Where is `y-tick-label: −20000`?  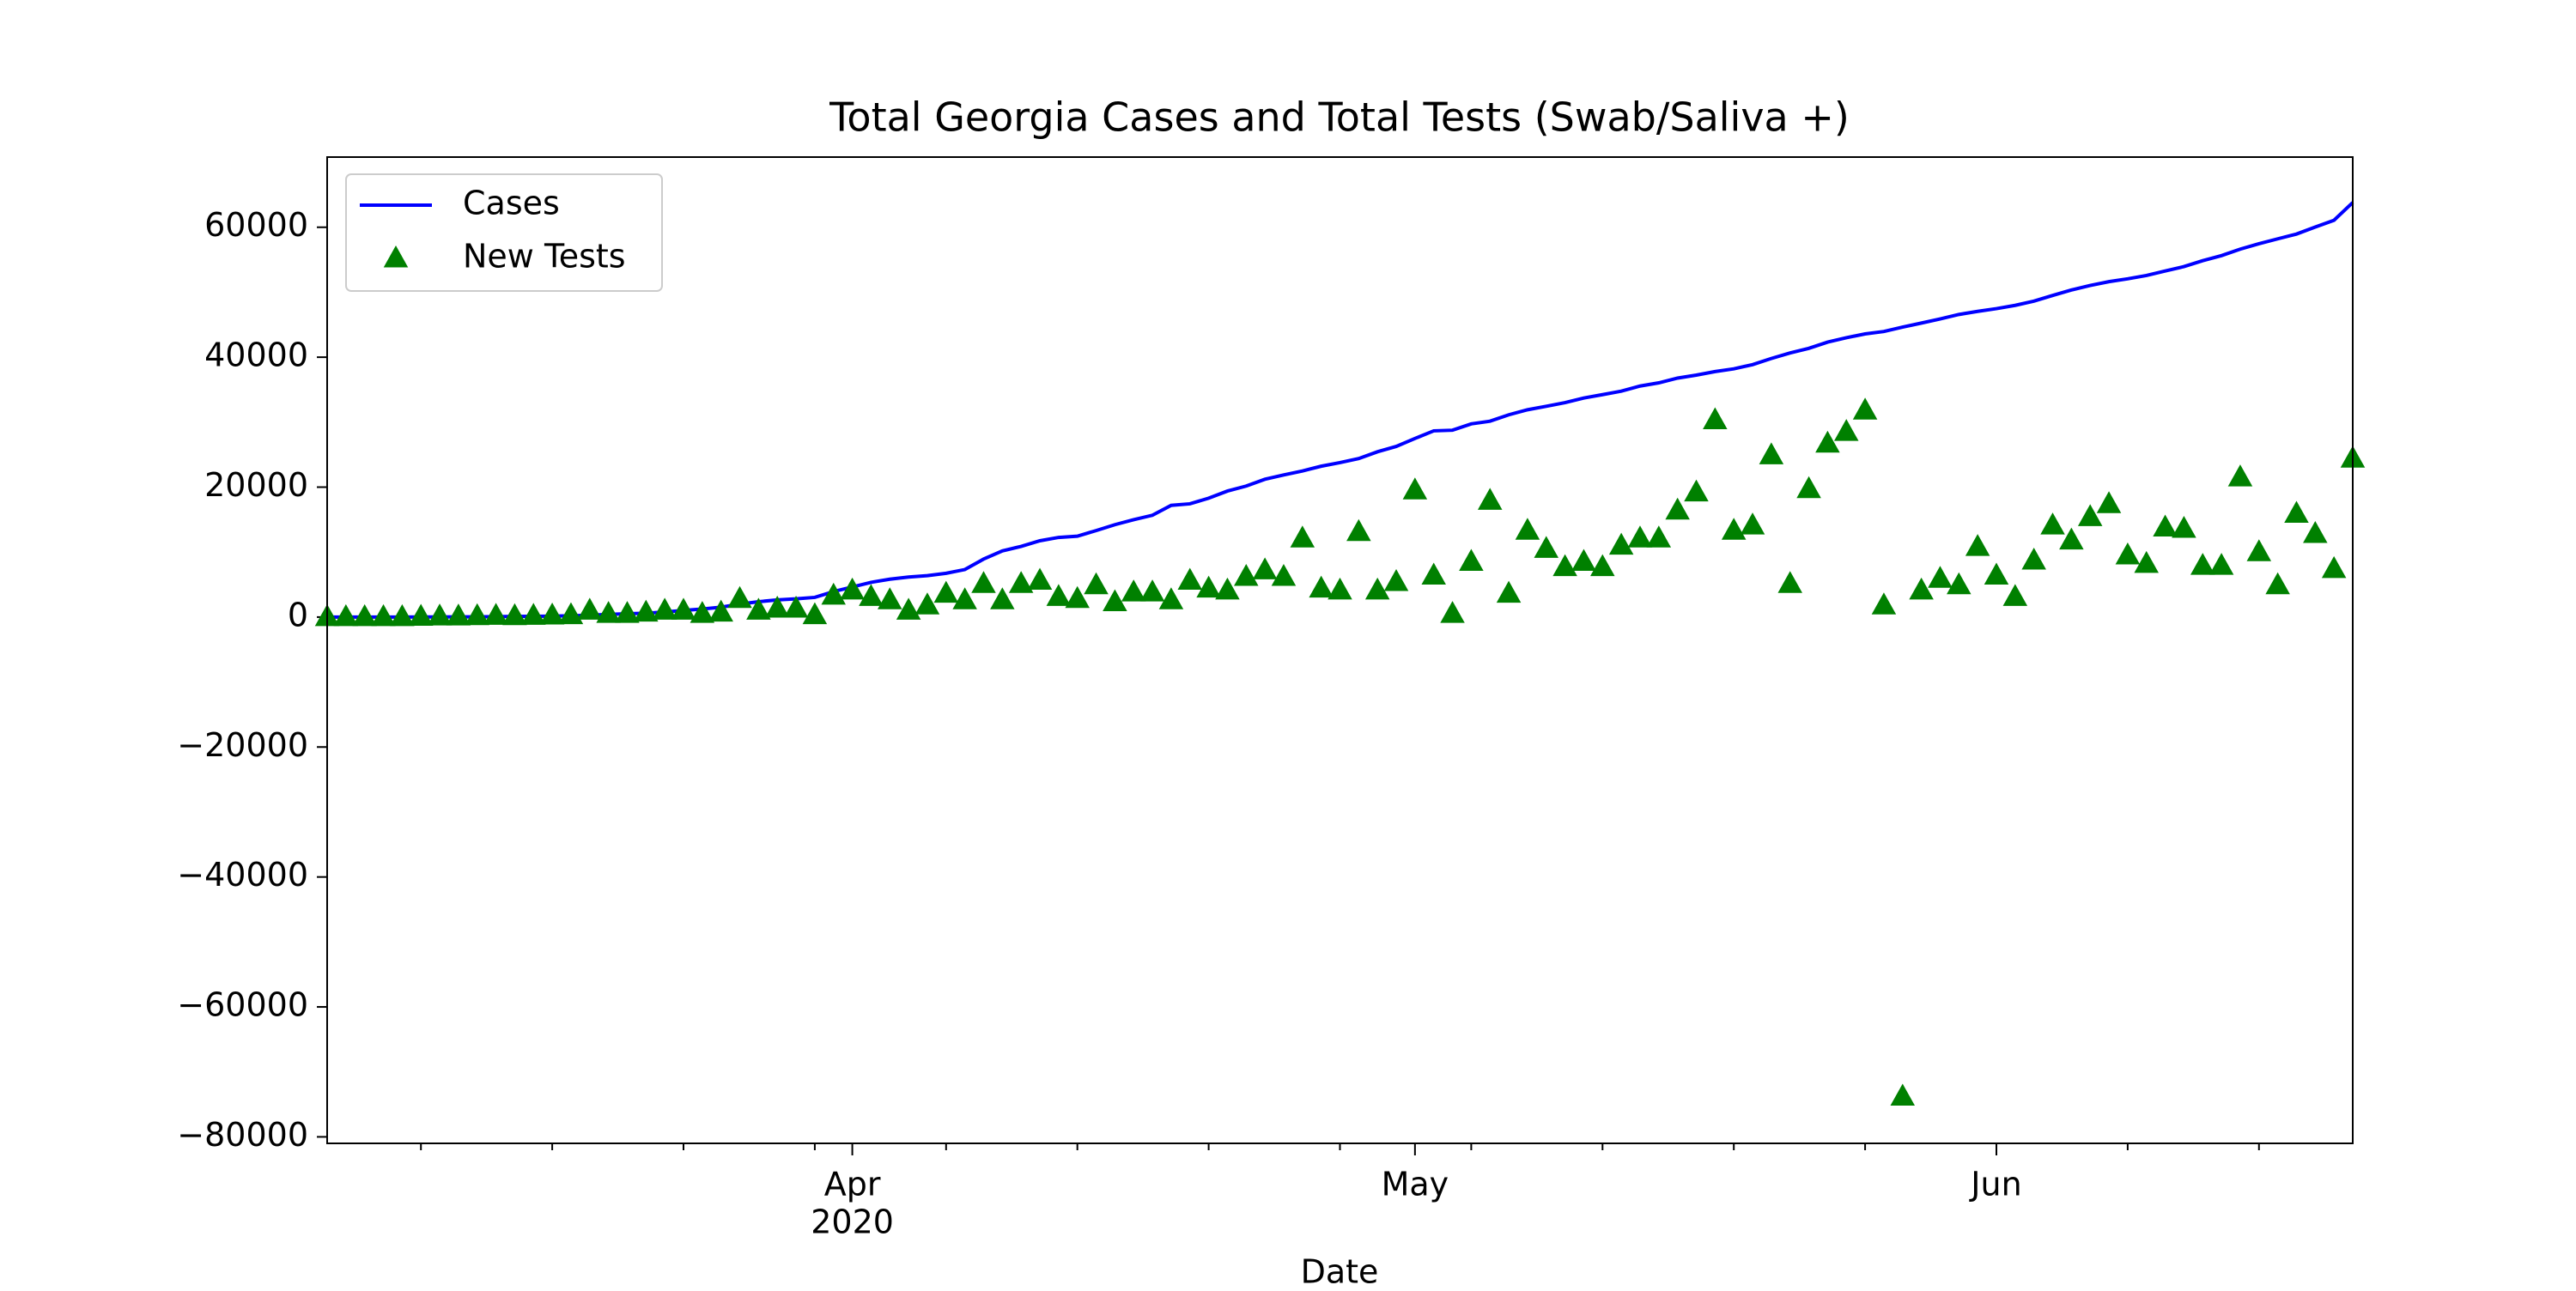 y-tick-label: −20000 is located at coordinates (242, 745).